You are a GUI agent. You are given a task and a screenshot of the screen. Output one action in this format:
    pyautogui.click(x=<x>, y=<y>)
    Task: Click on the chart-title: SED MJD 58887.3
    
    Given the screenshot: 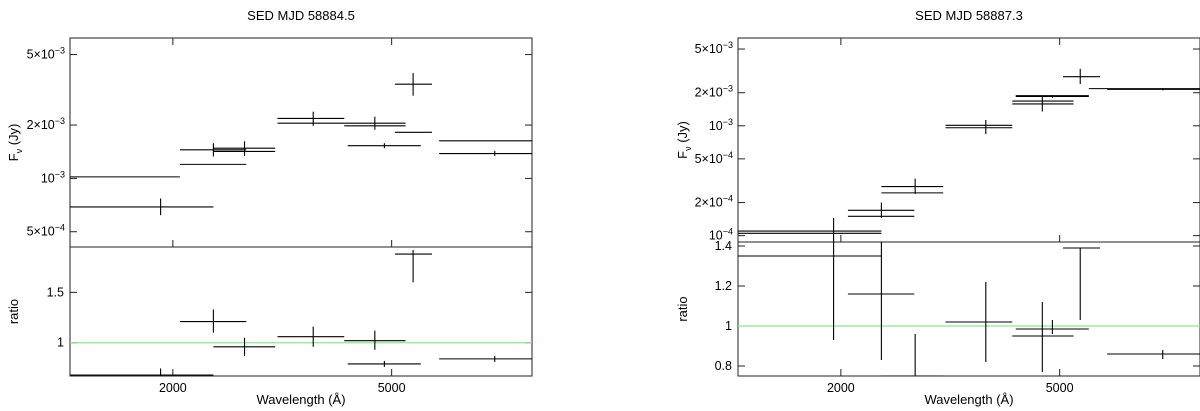 What is the action you would take?
    pyautogui.click(x=969, y=15)
    